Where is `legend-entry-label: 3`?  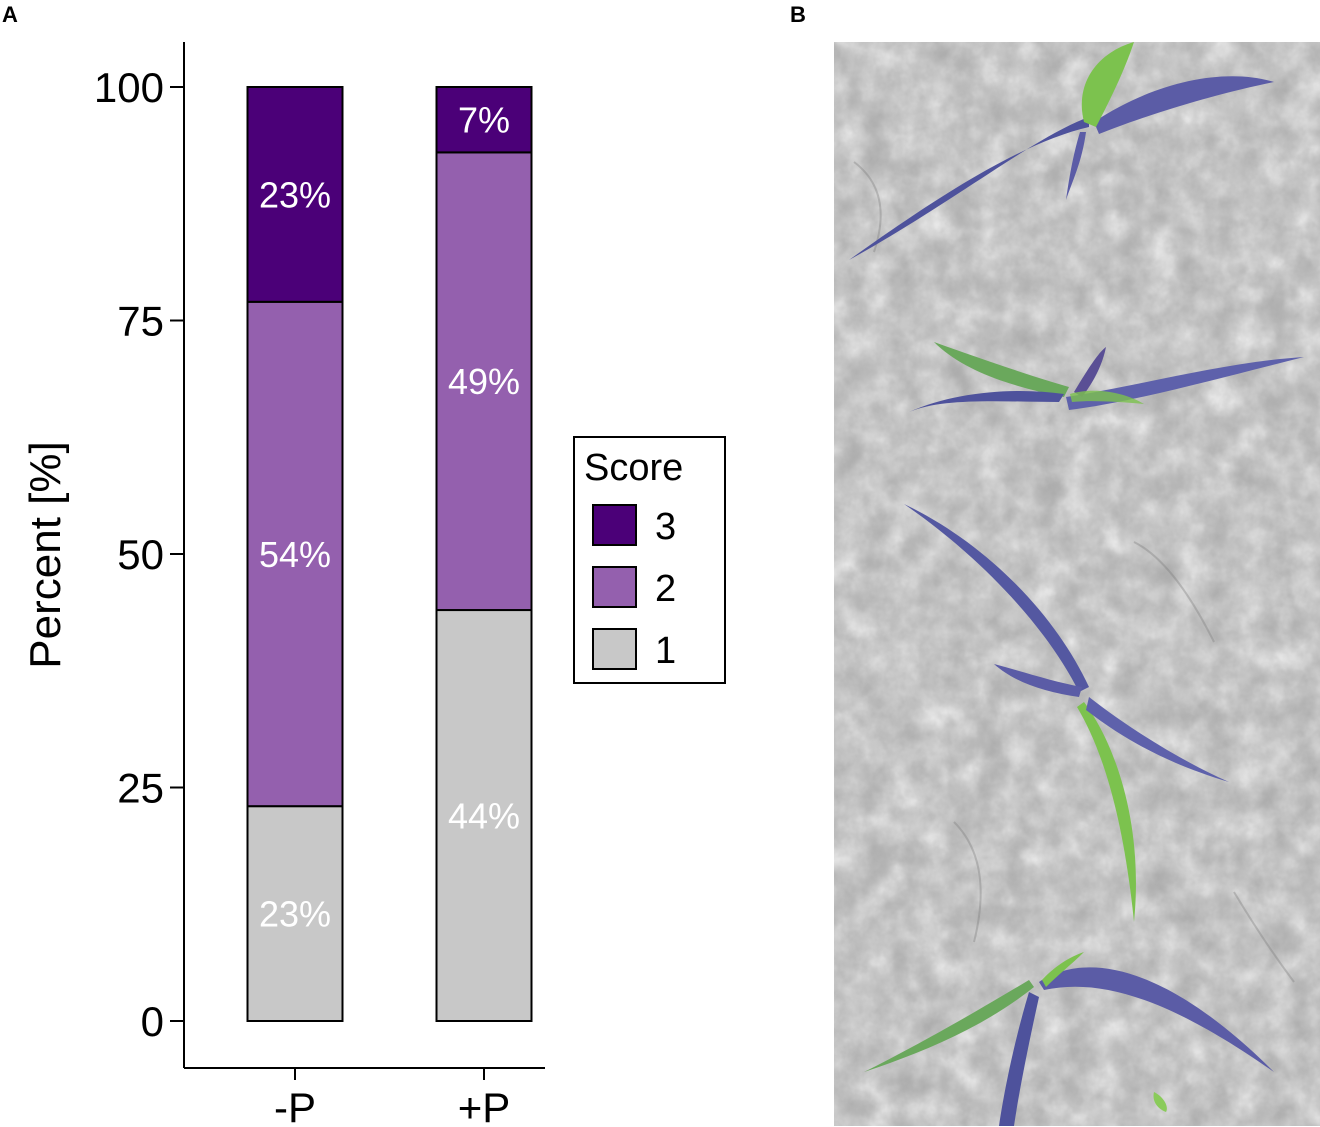 legend-entry-label: 3 is located at coordinates (665, 527).